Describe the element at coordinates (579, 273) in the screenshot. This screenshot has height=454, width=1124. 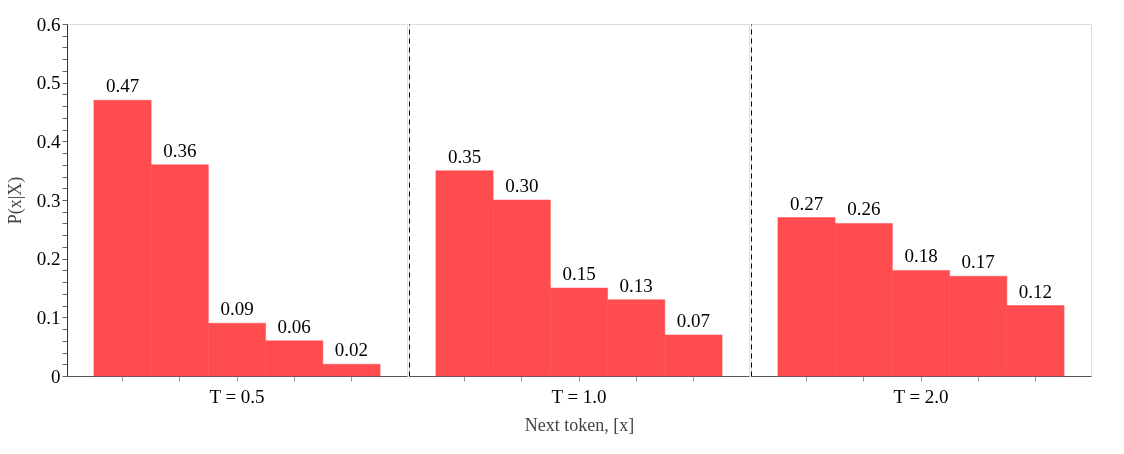
I see `data-label: 0.15` at that location.